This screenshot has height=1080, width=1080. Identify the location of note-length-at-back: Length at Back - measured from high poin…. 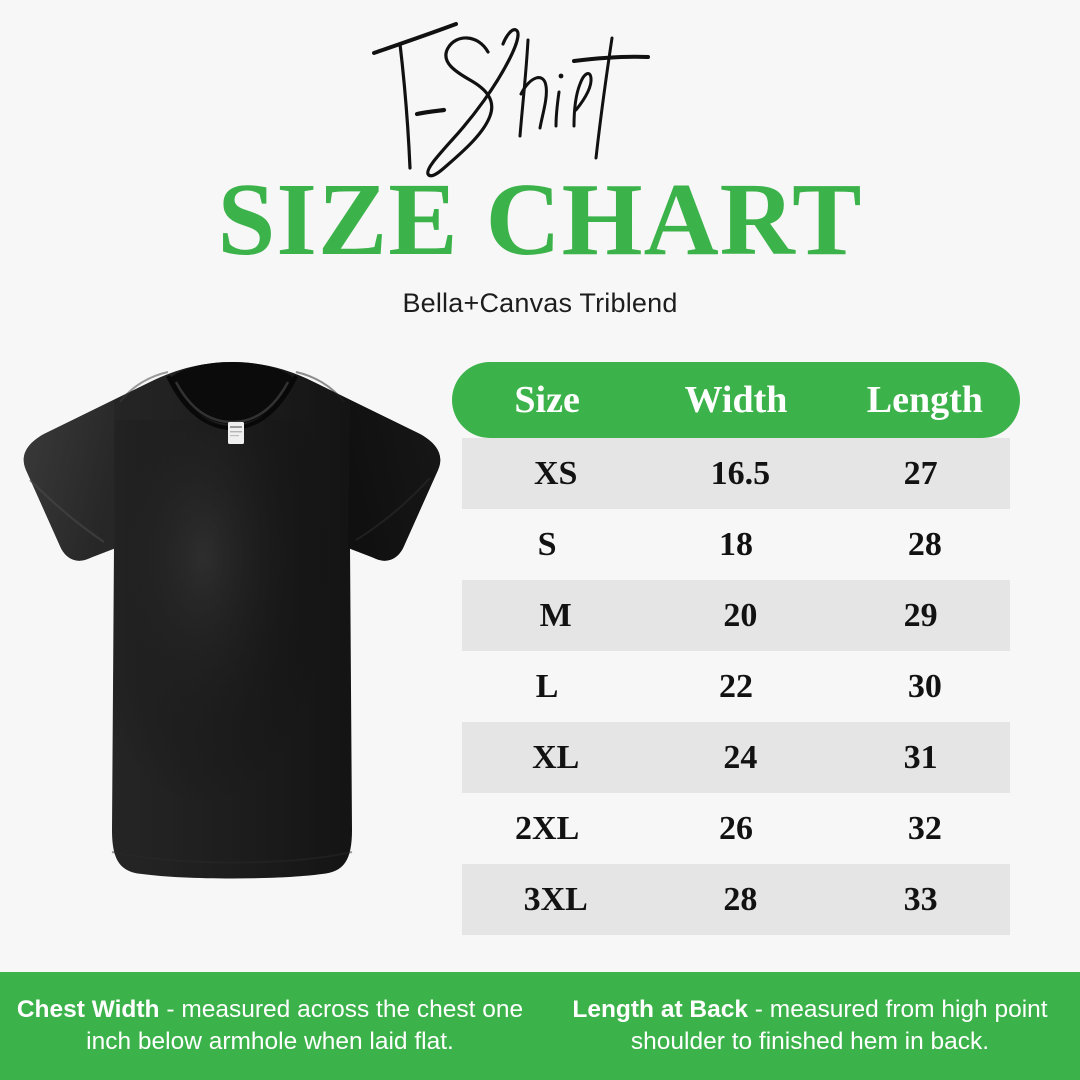
(810, 1026).